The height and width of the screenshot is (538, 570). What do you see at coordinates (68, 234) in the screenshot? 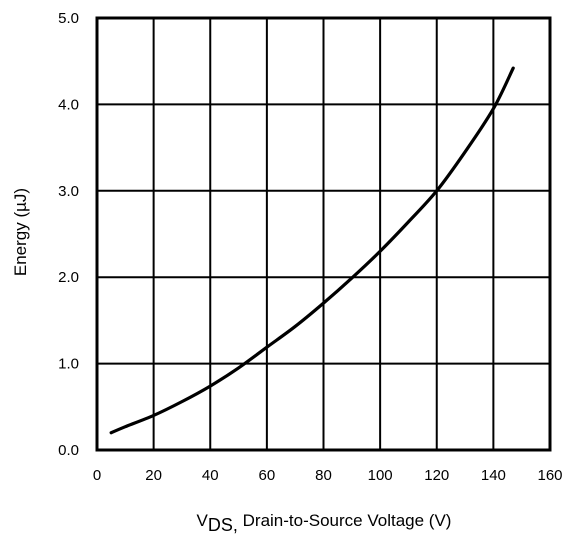
I see `y-tick-labels: 0.0 1.0 2.0 3.0 4.0 5.0` at bounding box center [68, 234].